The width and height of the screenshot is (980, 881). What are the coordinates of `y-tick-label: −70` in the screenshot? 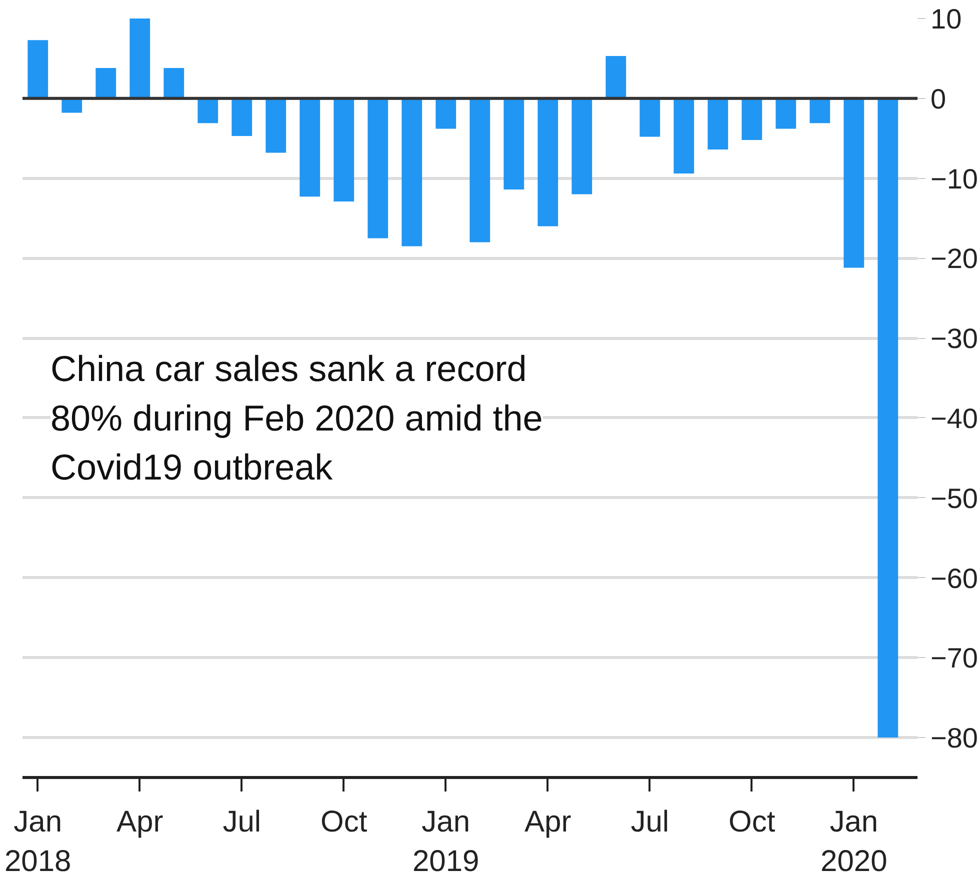 It's located at (954, 658).